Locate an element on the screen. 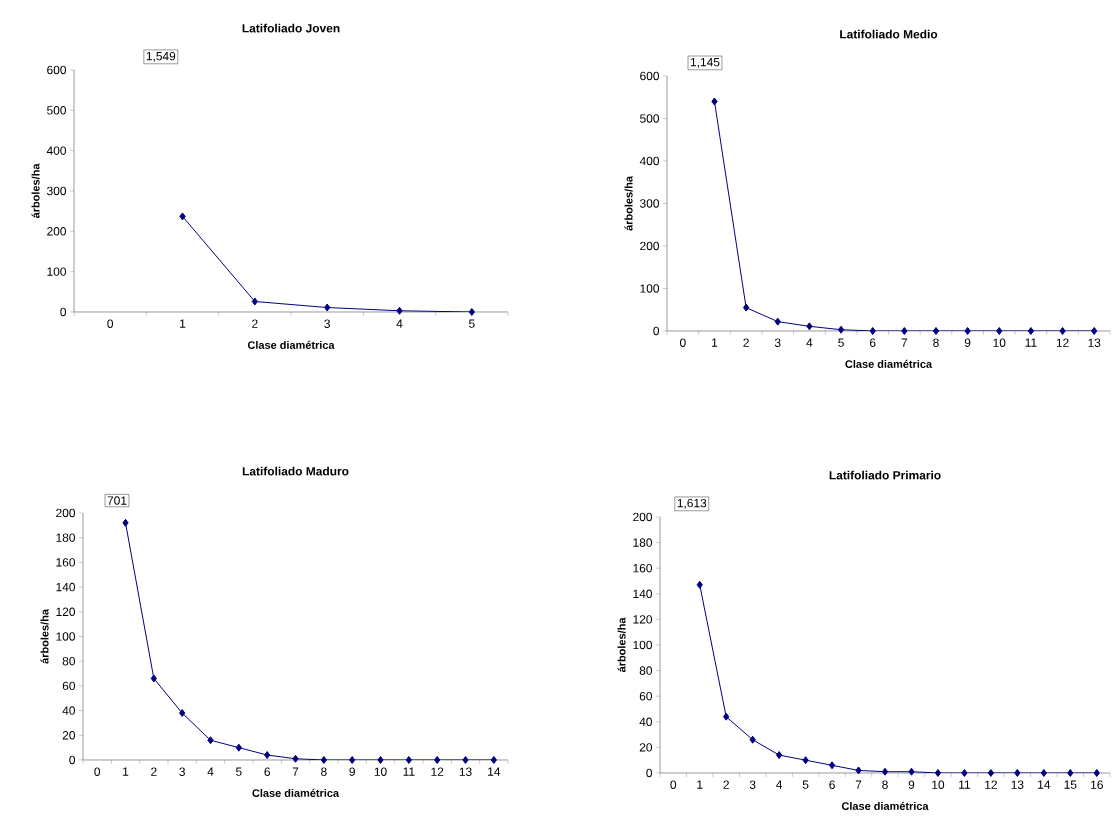  x-tick-label: 15 is located at coordinates (1070, 784).